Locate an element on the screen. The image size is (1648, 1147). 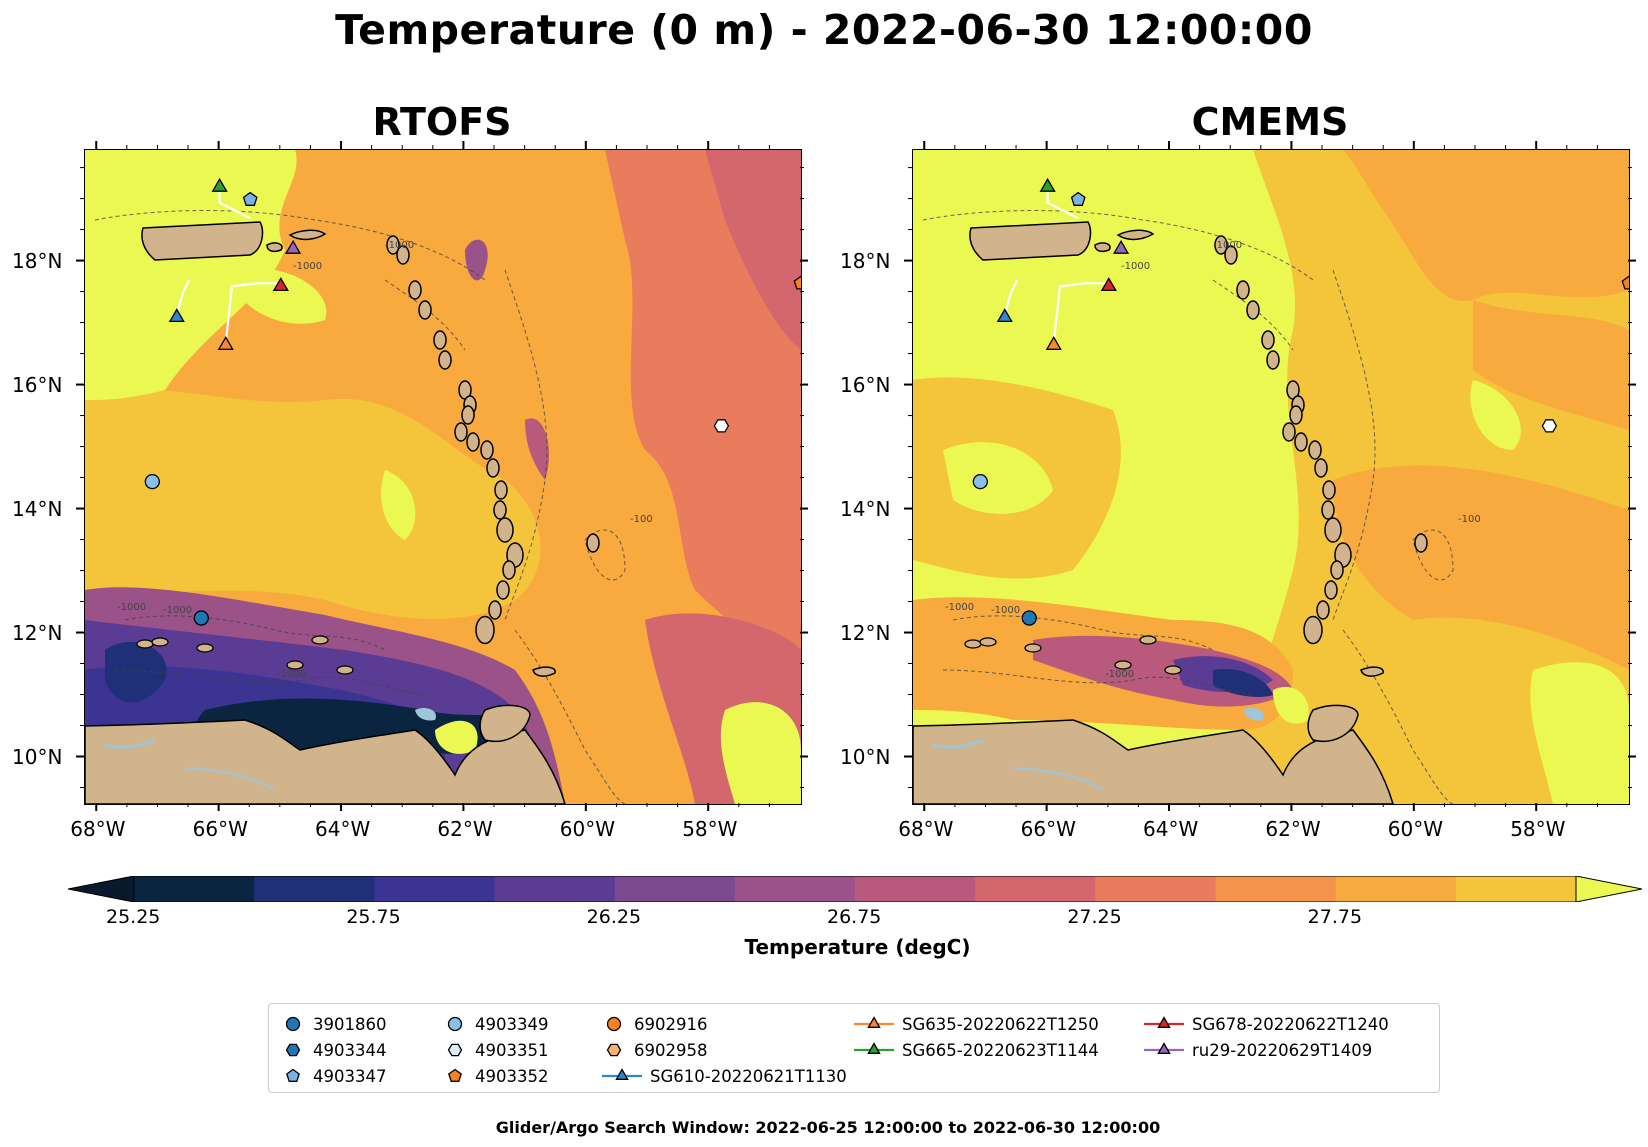
lon-tick-label: 66°W is located at coordinates (1048, 829).